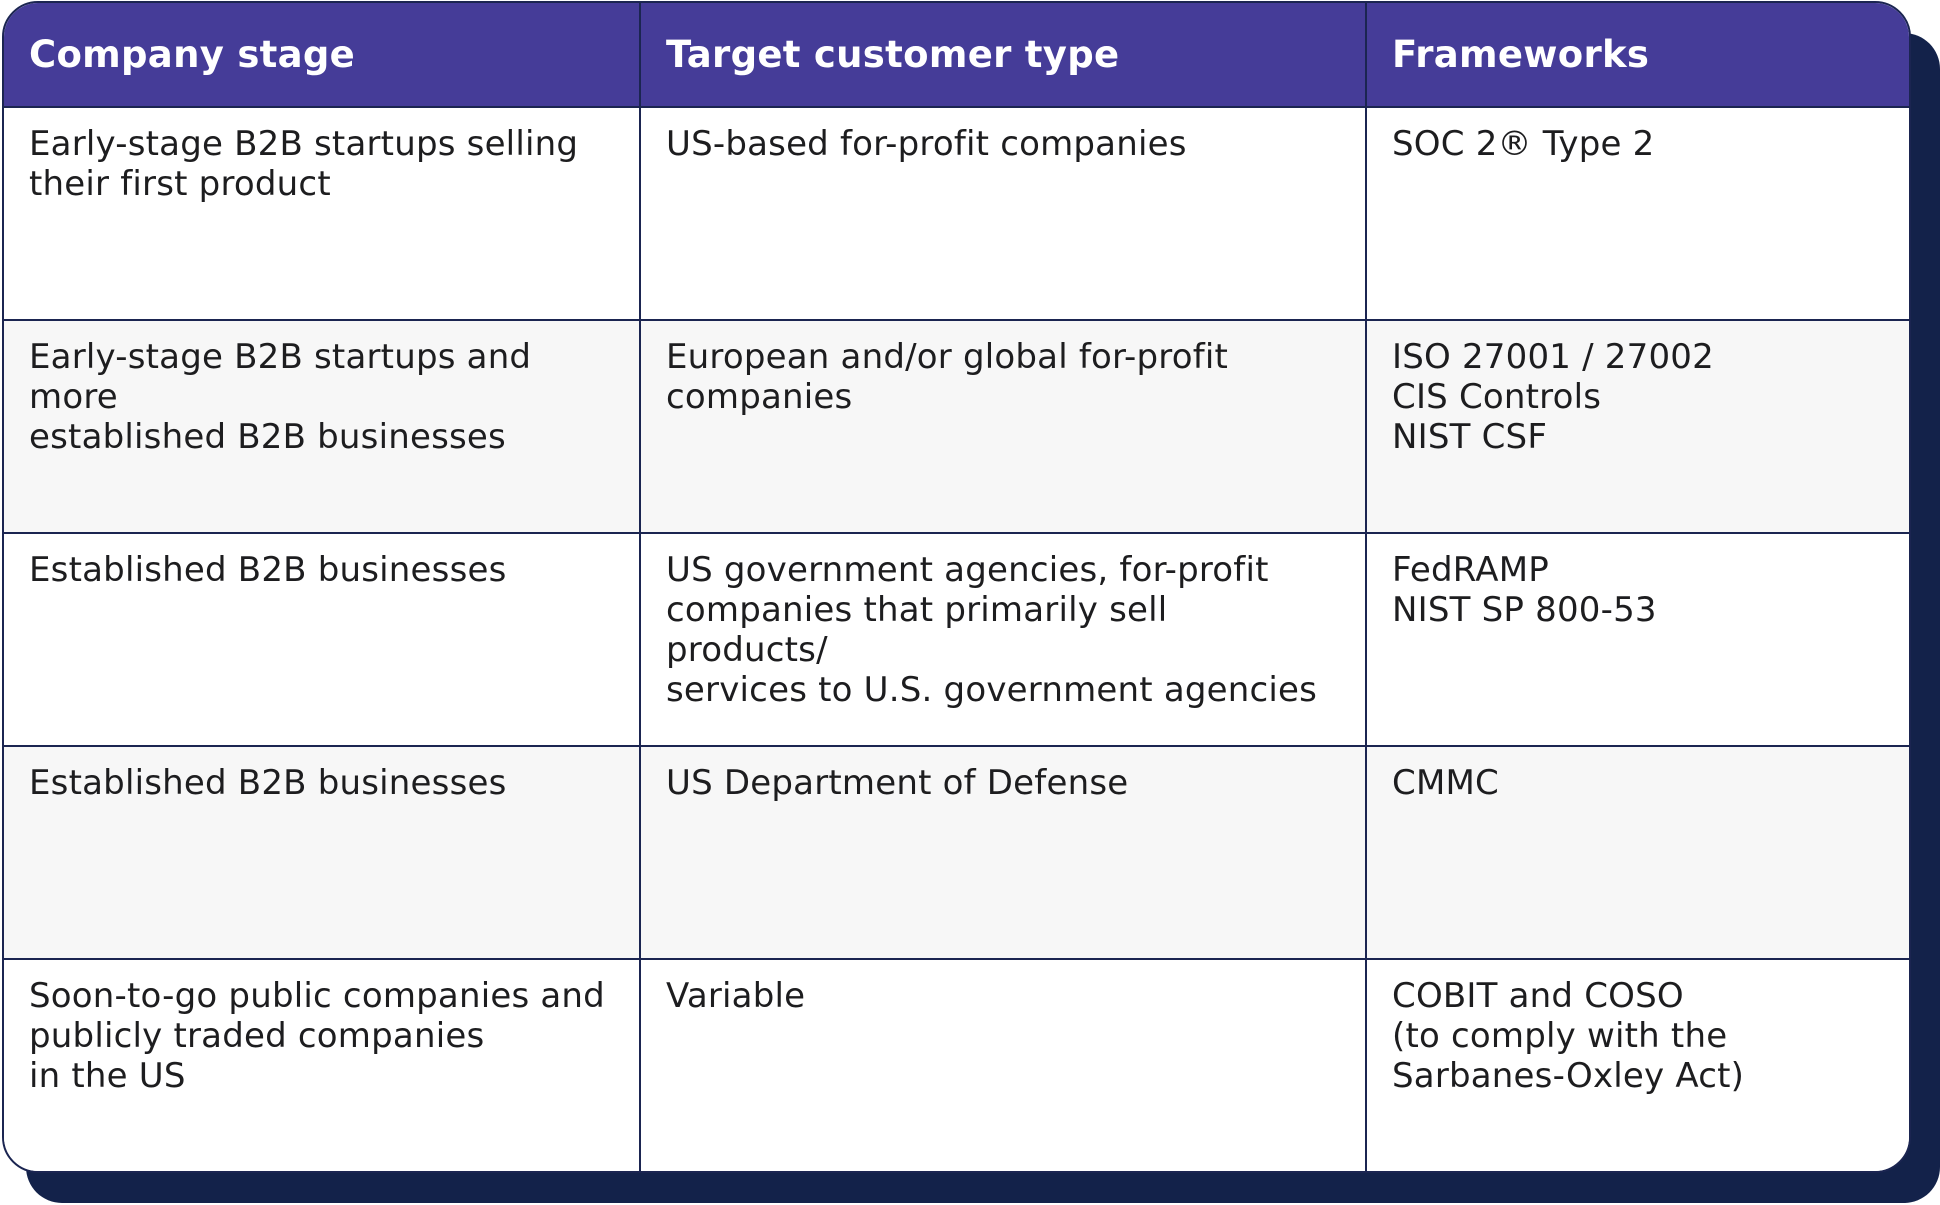  What do you see at coordinates (1638, 640) in the screenshot?
I see `table-cell-frameworks: FedRAMP NIST SP 800-53` at bounding box center [1638, 640].